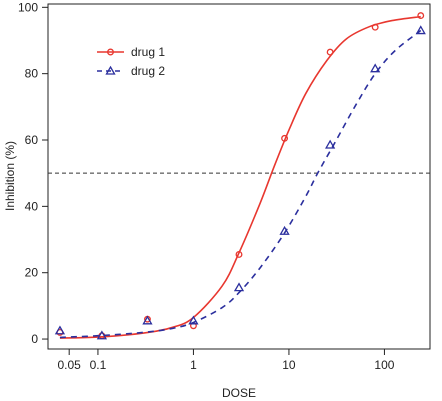  What do you see at coordinates (70, 365) in the screenshot?
I see `x-tick-label: 0.05` at bounding box center [70, 365].